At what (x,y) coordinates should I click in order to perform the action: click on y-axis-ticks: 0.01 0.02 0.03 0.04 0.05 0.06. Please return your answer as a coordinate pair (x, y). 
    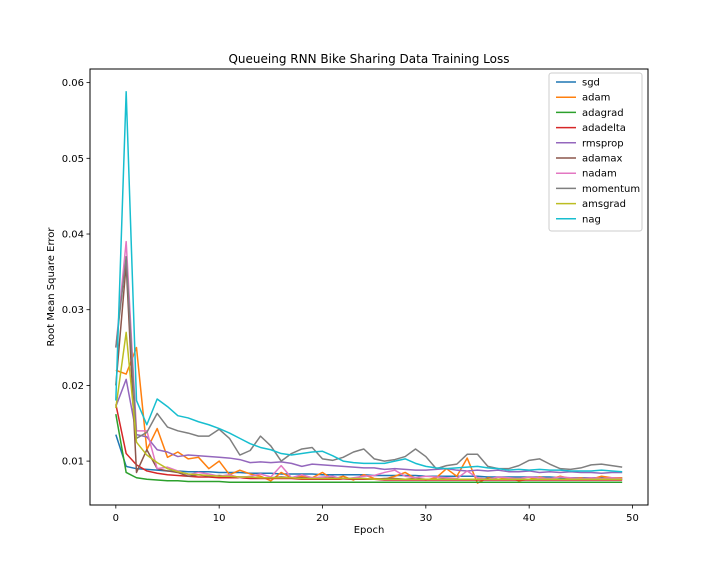
    Looking at the image, I should click on (76, 273).